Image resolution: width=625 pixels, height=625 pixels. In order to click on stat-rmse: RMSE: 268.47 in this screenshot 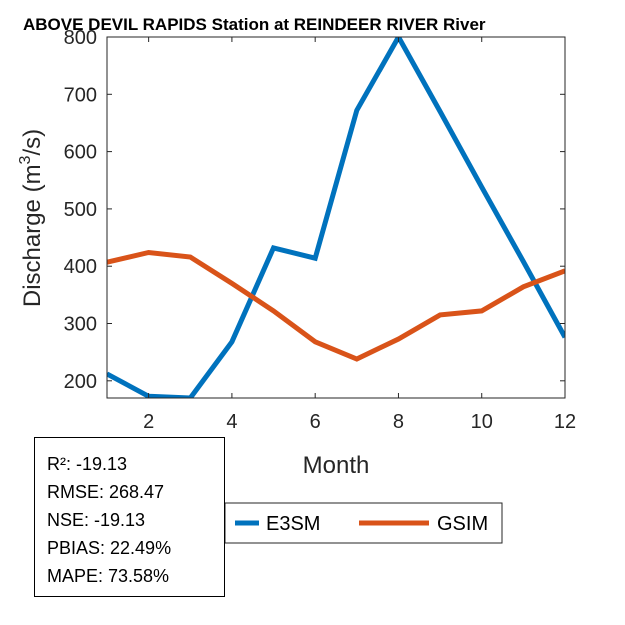, I will do `click(106, 492)`.